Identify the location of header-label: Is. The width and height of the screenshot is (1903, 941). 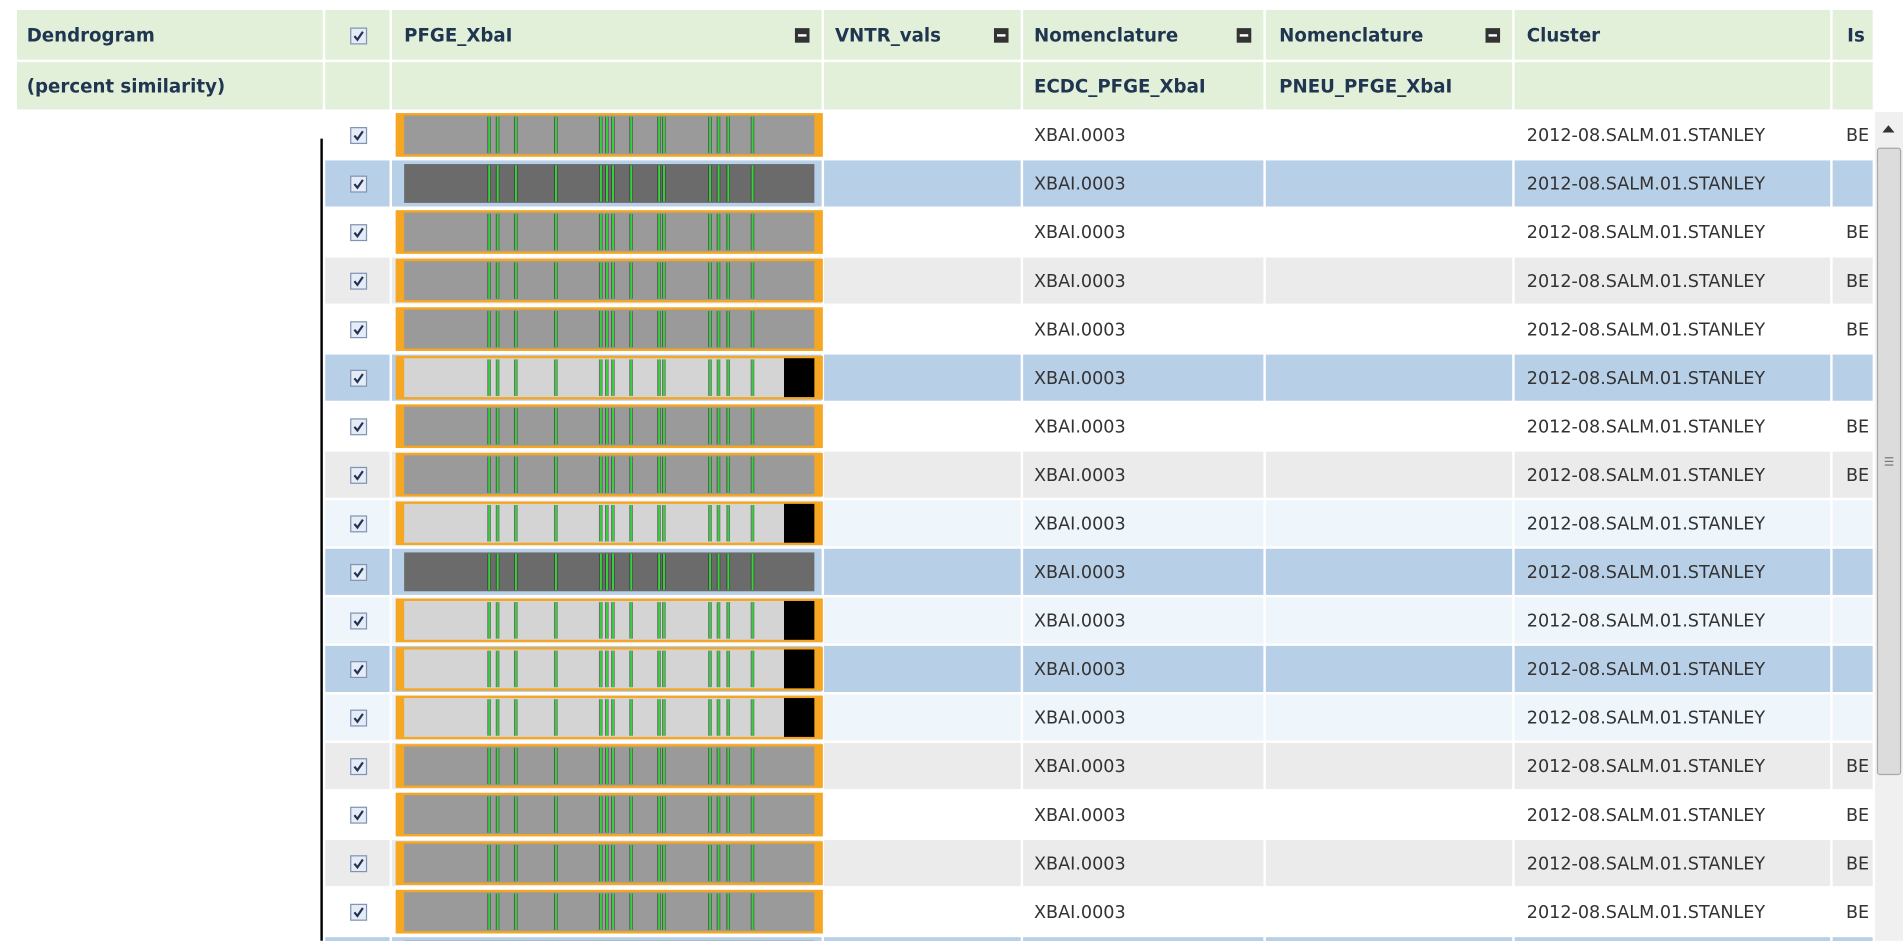
(1856, 36).